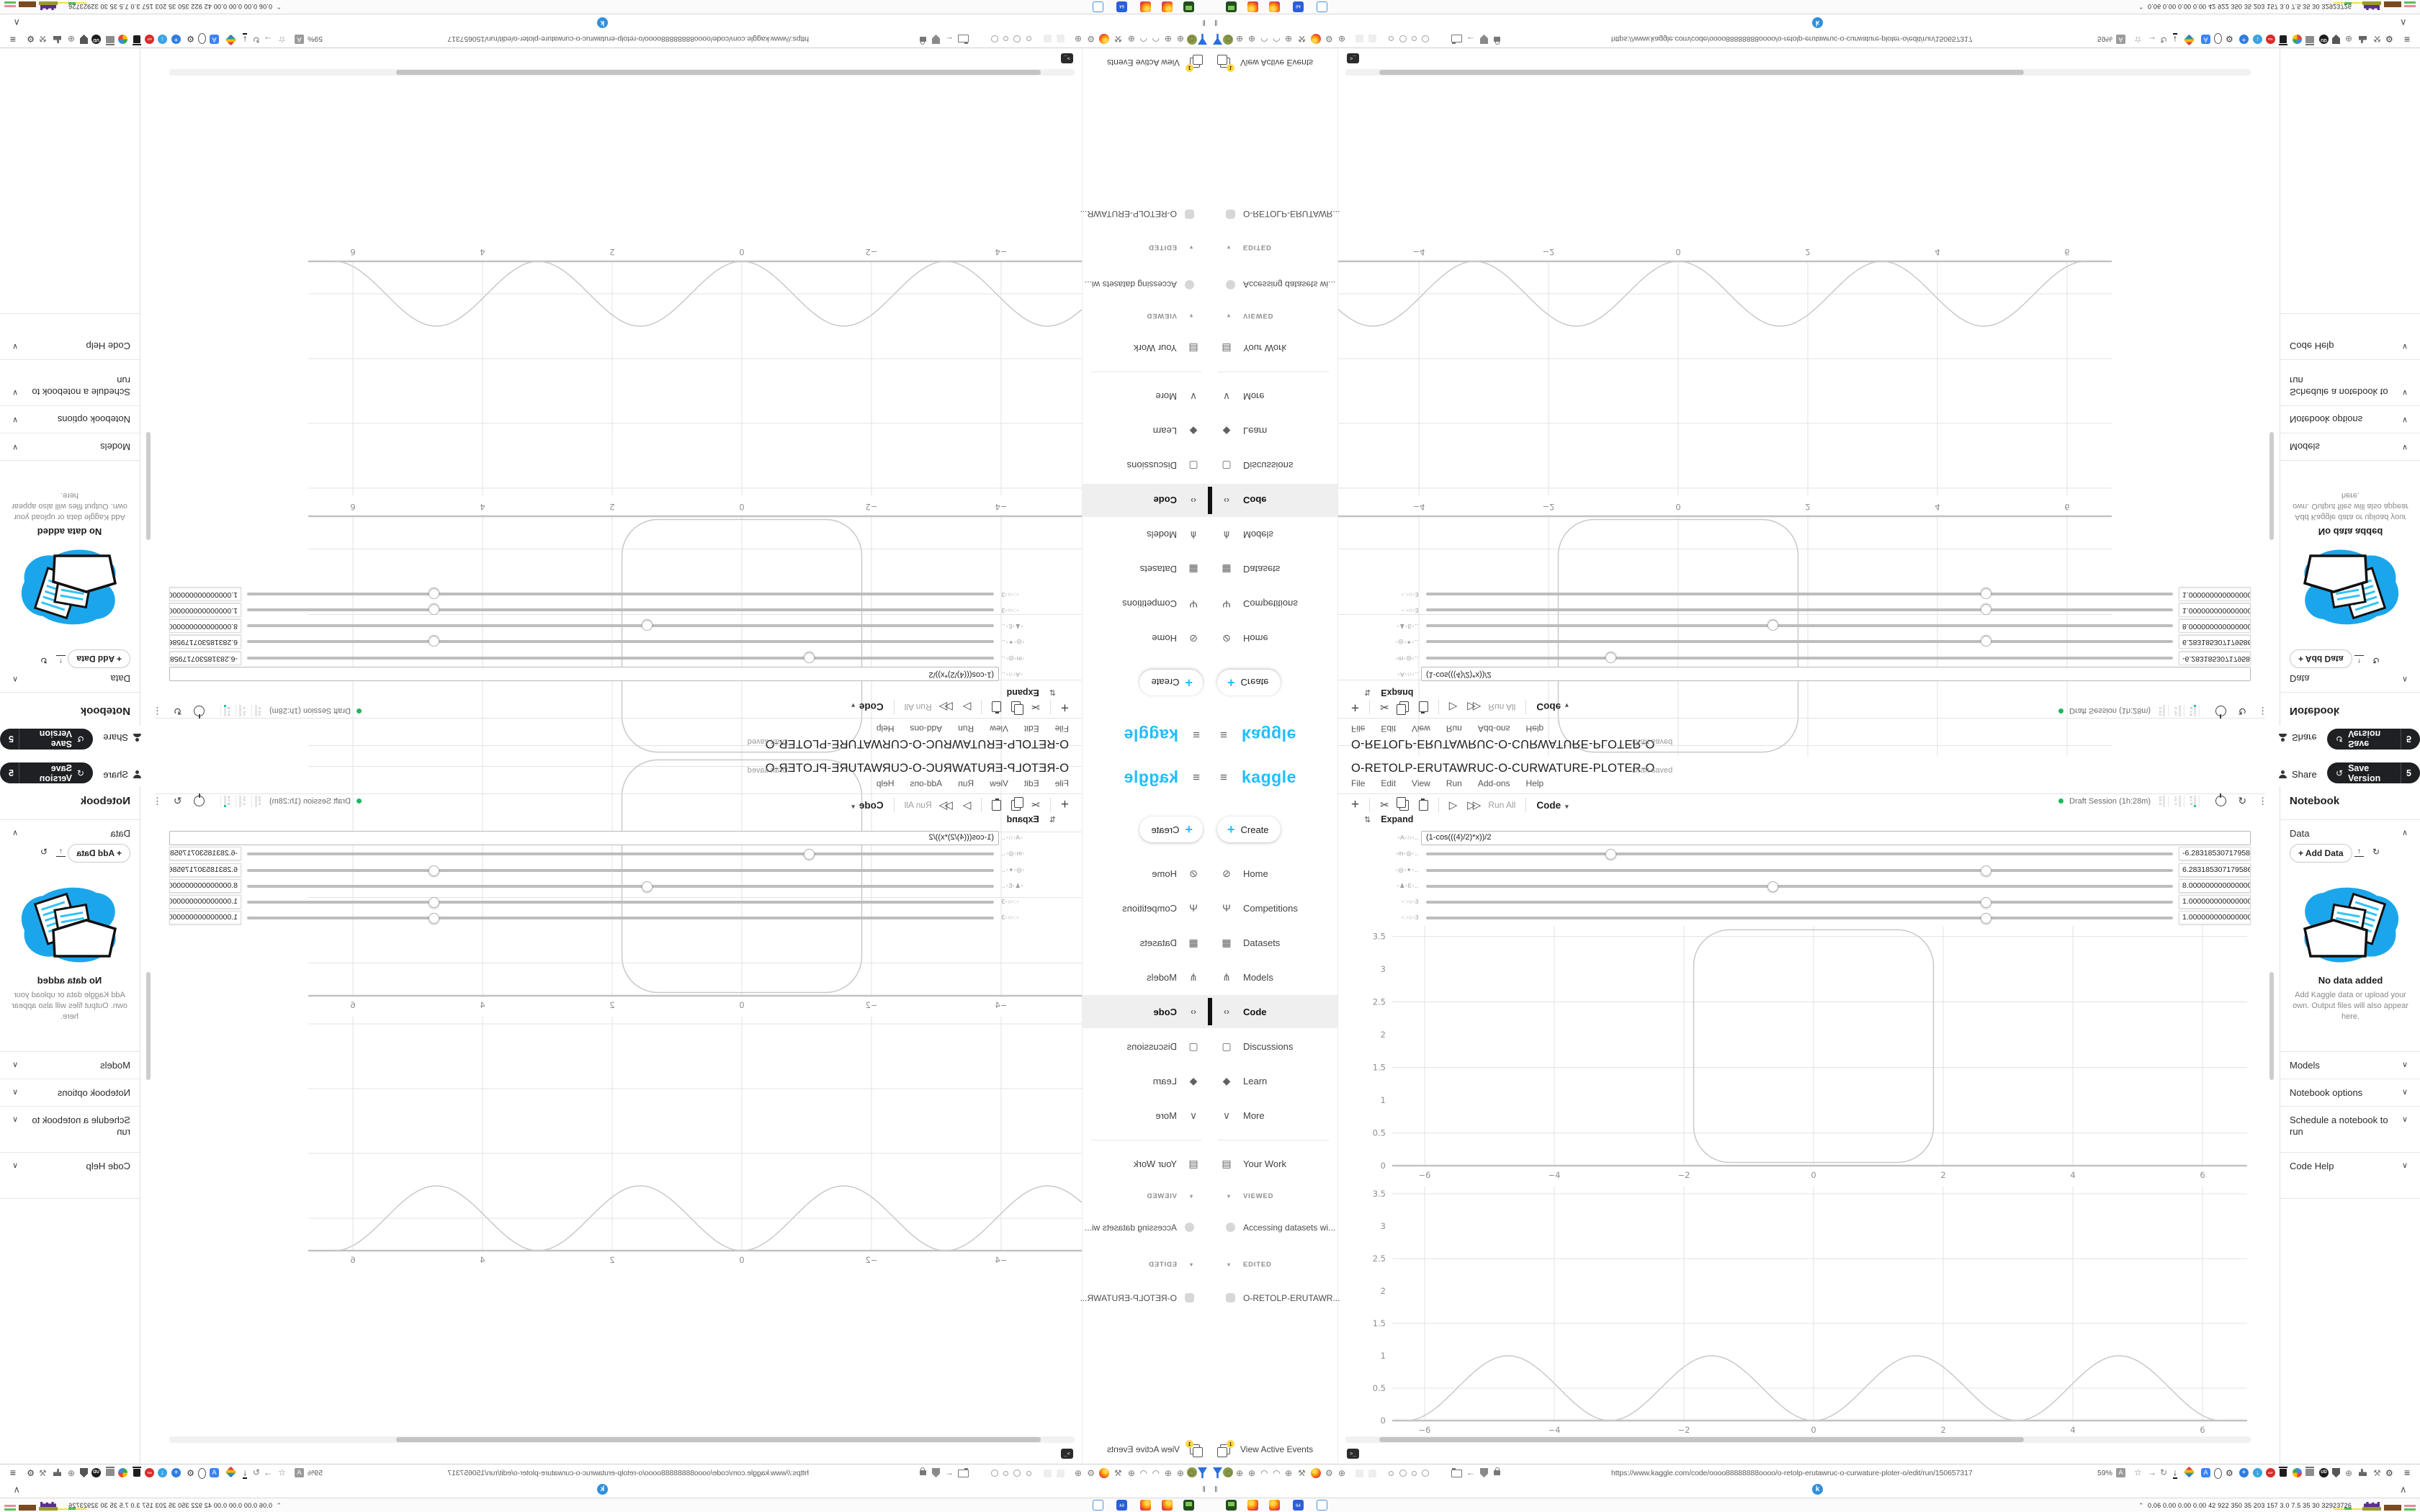 This screenshot has width=2420, height=1512. What do you see at coordinates (1146, 396) in the screenshot?
I see `sidebar-item-more: ∨ More` at bounding box center [1146, 396].